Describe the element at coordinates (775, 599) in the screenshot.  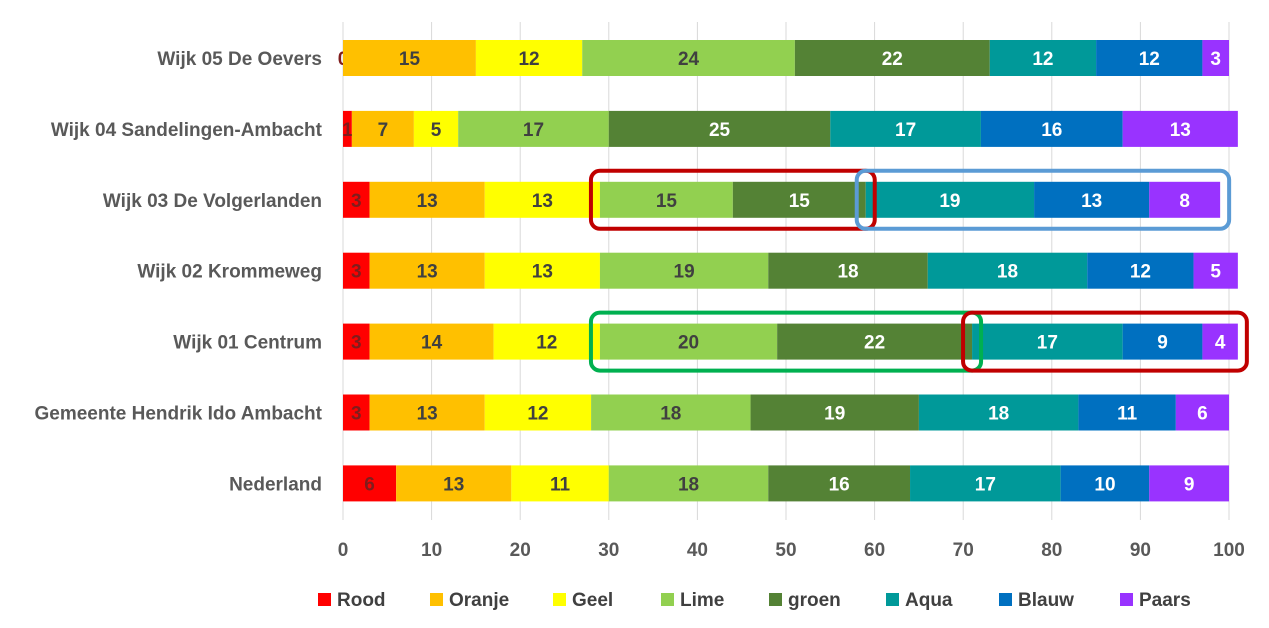
I see `legend-swatch-groen` at that location.